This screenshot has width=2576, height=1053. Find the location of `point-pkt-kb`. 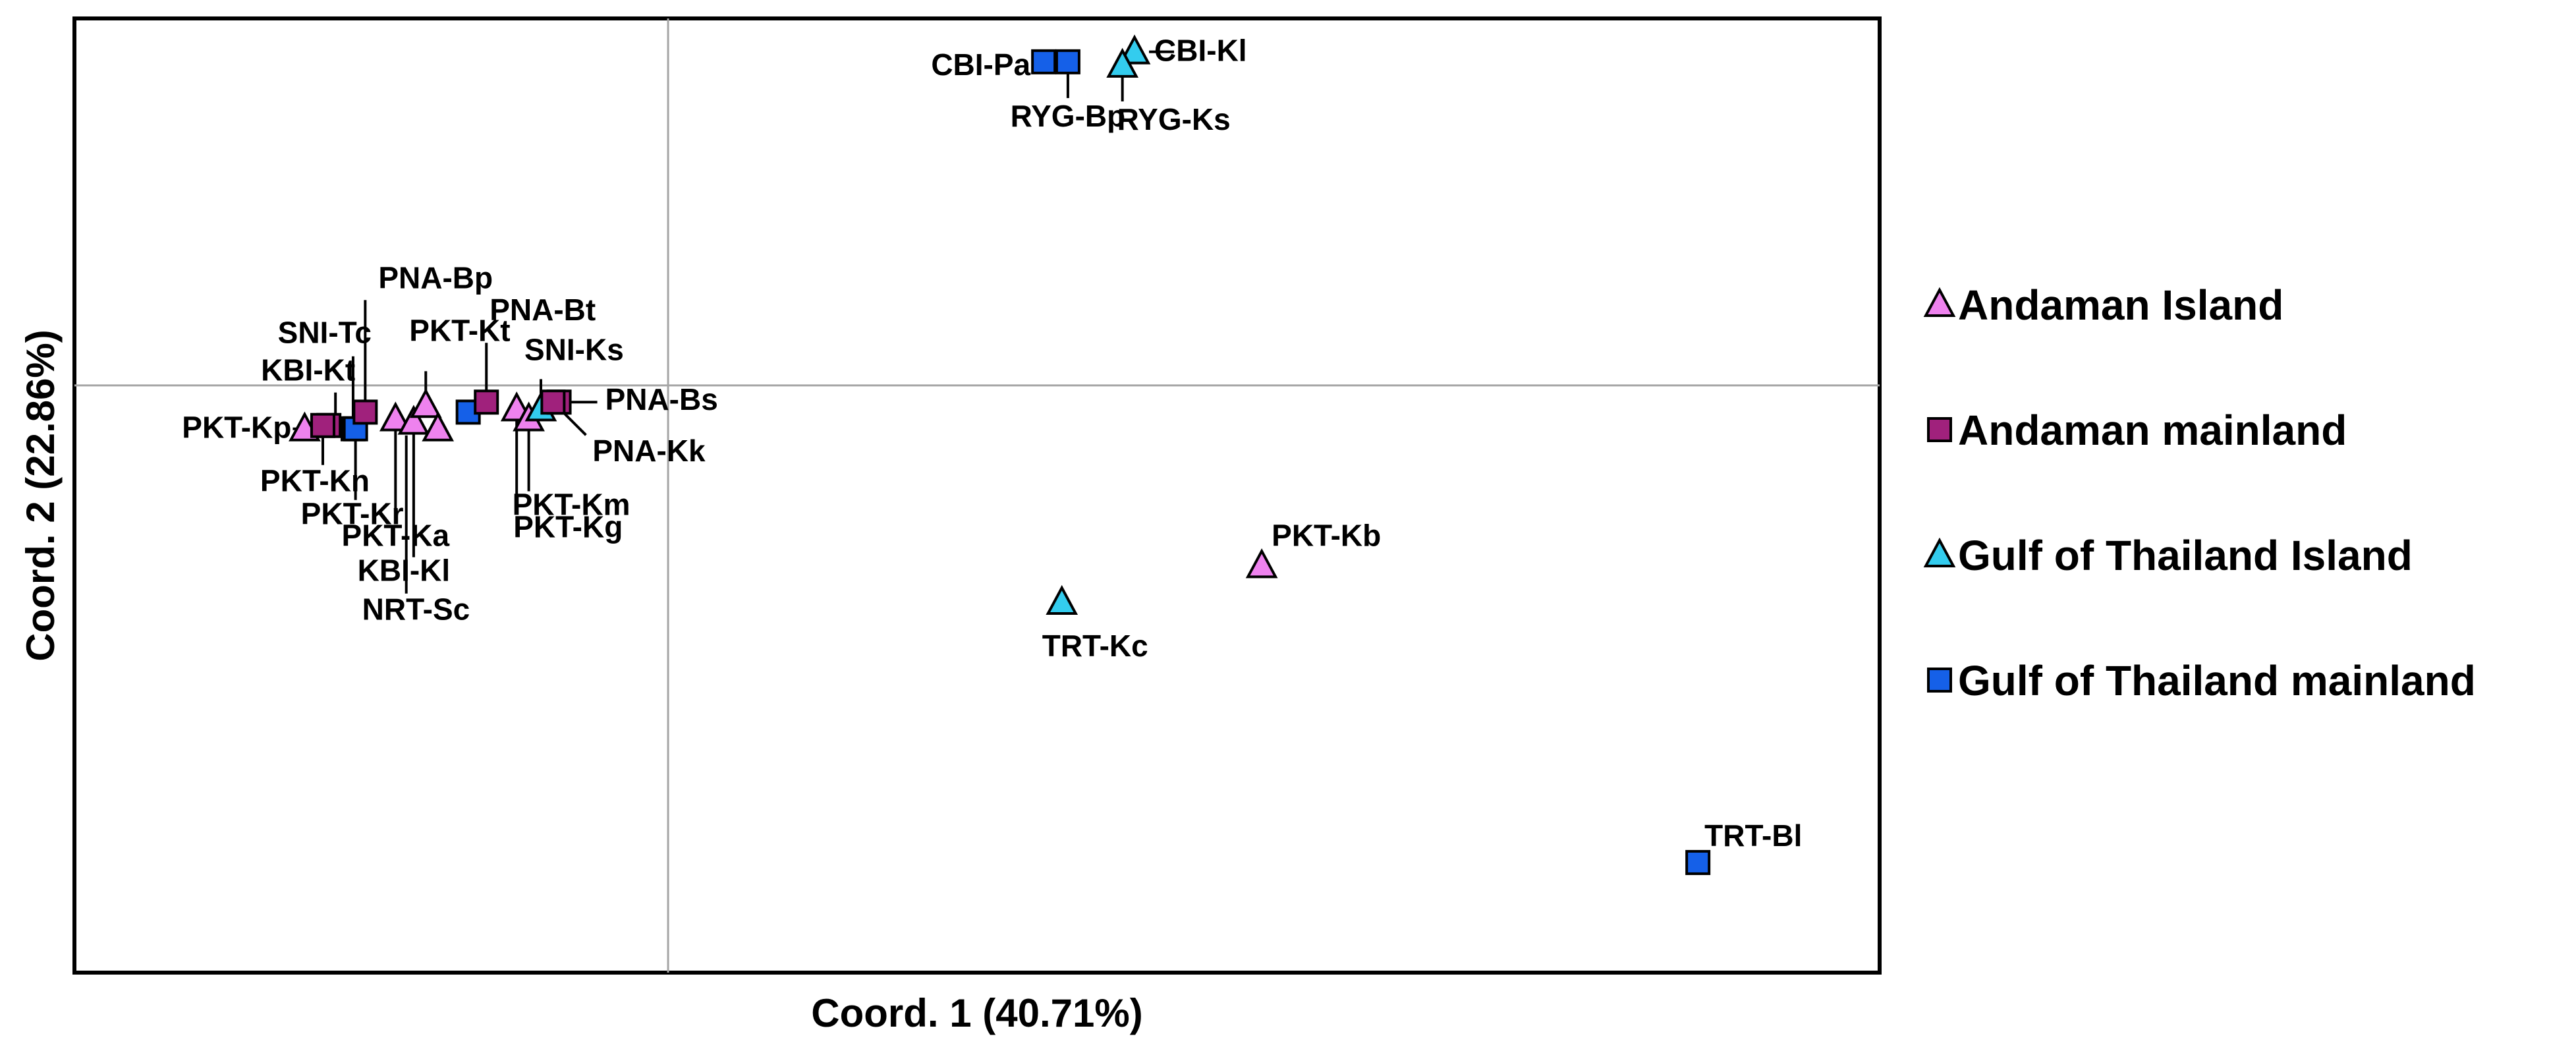

point-pkt-kb is located at coordinates (1261, 563).